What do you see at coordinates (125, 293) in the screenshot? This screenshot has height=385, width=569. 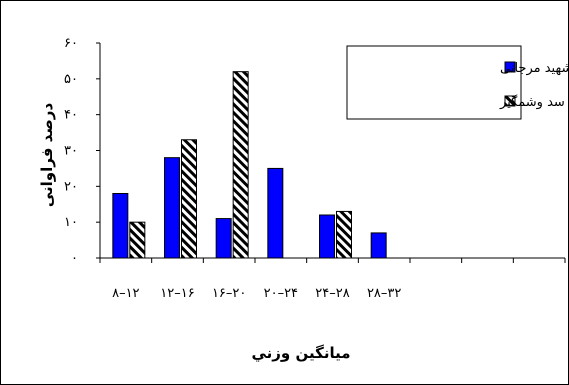 I see `x-tick-label: ۸–۱۲` at bounding box center [125, 293].